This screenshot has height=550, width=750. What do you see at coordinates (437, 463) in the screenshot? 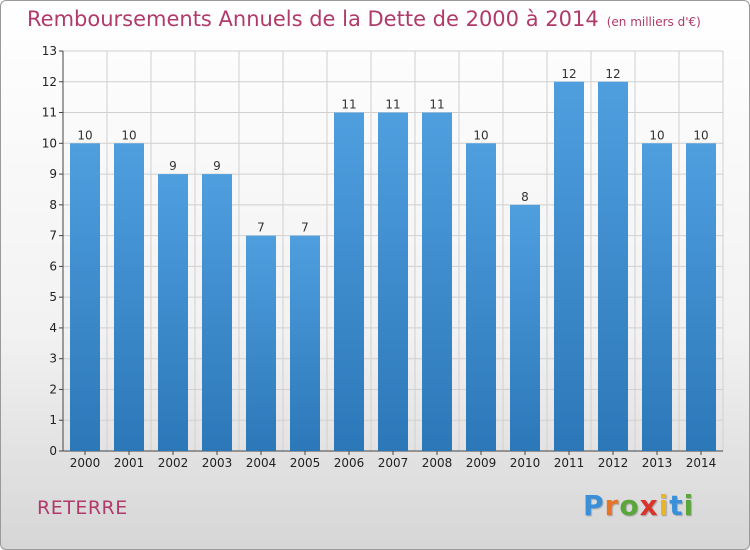
I see `xtick-label-2008: 2008` at bounding box center [437, 463].